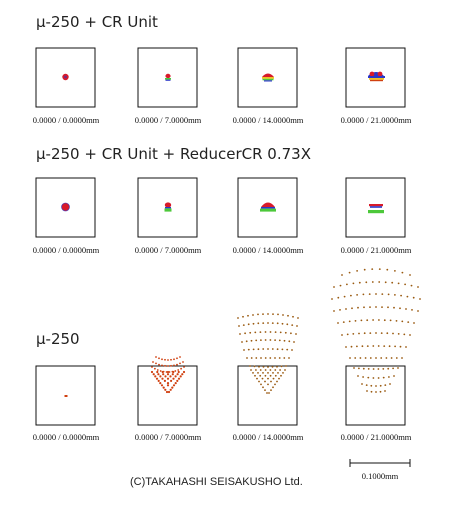 Image resolution: width=450 pixels, height=507 pixels. Describe the element at coordinates (268, 77) in the screenshot. I see `spot-r1-c3` at that location.